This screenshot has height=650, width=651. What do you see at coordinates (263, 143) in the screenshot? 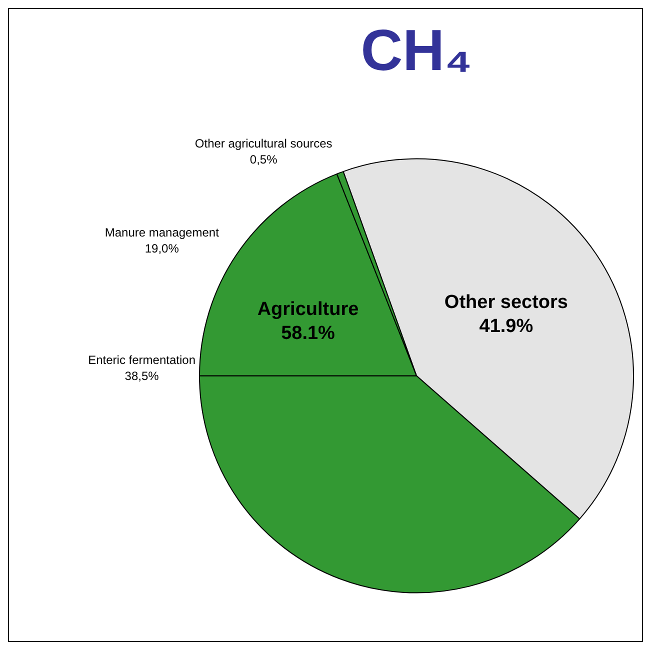
I see `slice-label: Other agricultural sources` at bounding box center [263, 143].